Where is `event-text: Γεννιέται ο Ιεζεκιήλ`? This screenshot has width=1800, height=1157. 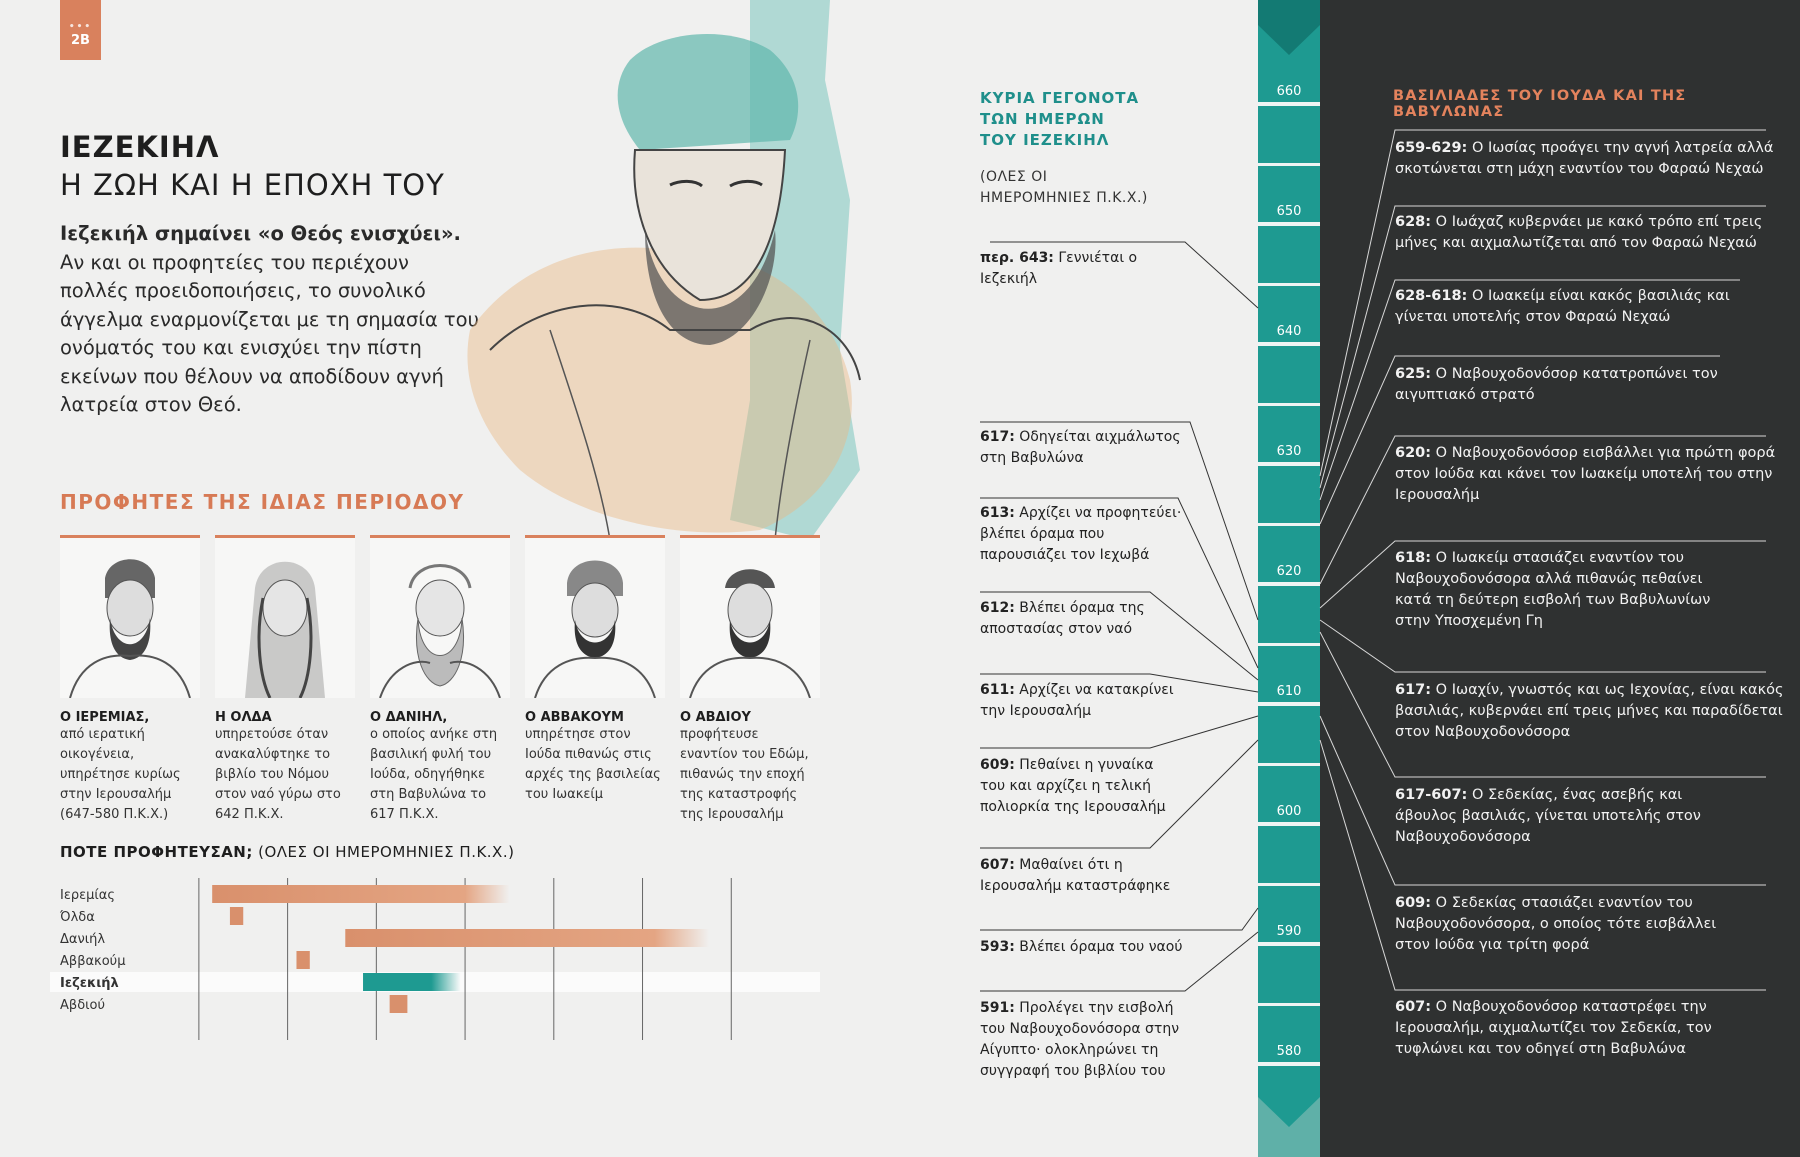
event-text: Γεννιέται ο Ιεζεκιήλ is located at coordinates (1059, 268).